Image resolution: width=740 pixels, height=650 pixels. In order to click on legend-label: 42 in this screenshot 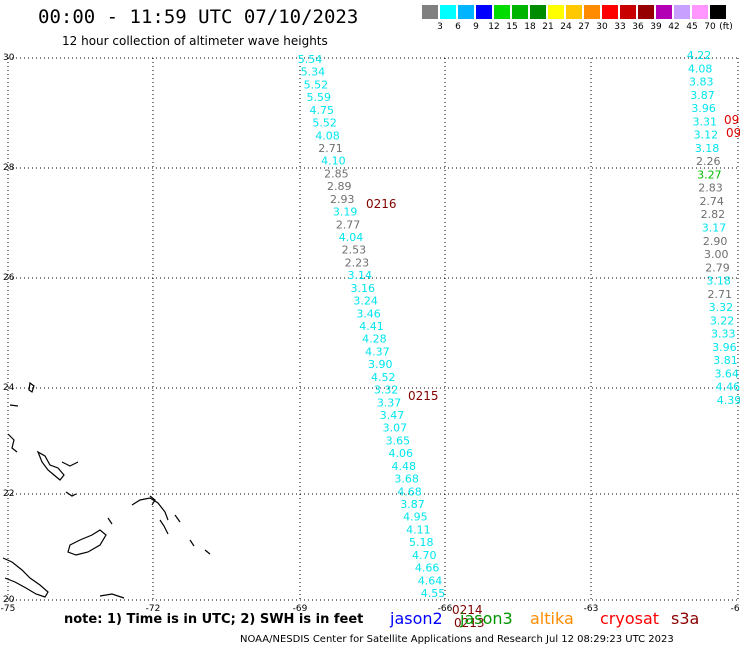, I will do `click(674, 27)`.